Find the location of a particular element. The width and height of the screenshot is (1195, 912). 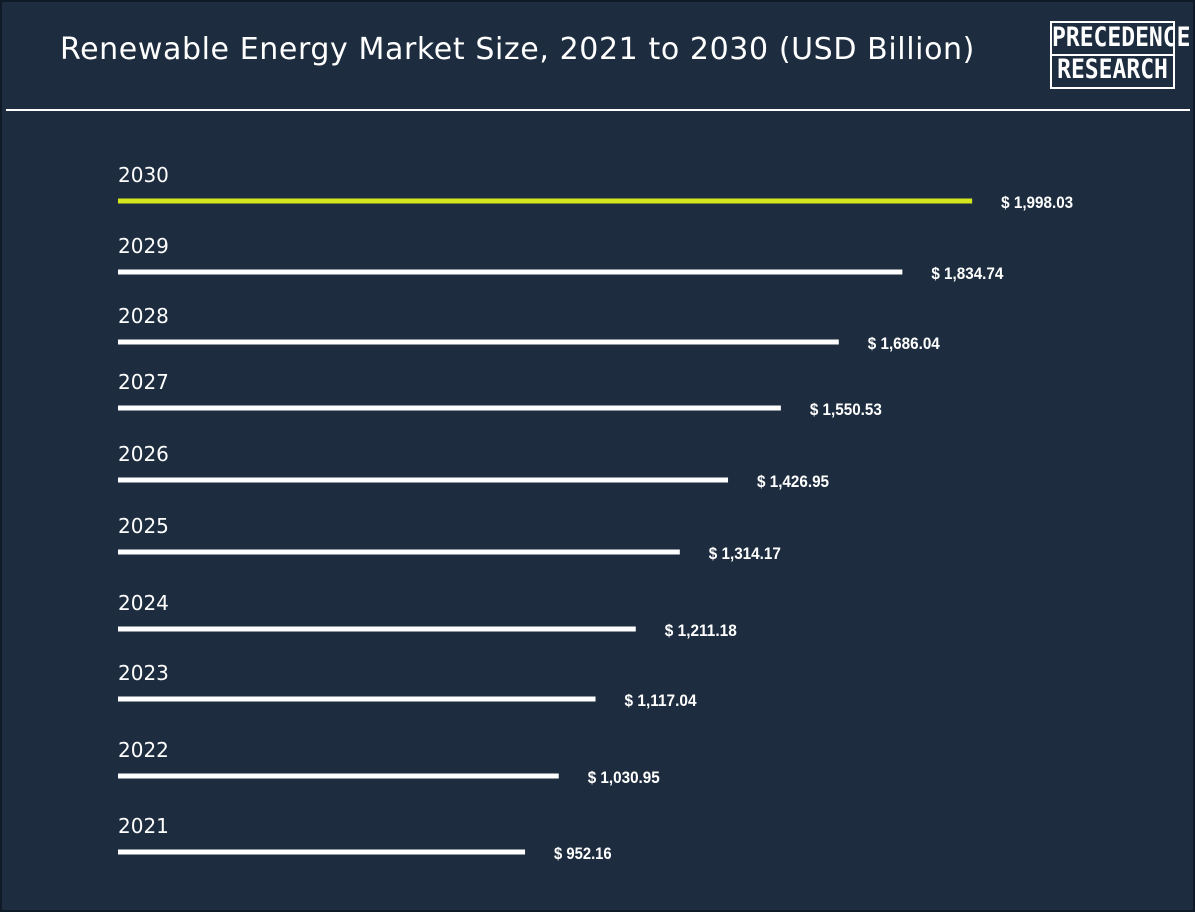

bar-2027 is located at coordinates (449, 408).